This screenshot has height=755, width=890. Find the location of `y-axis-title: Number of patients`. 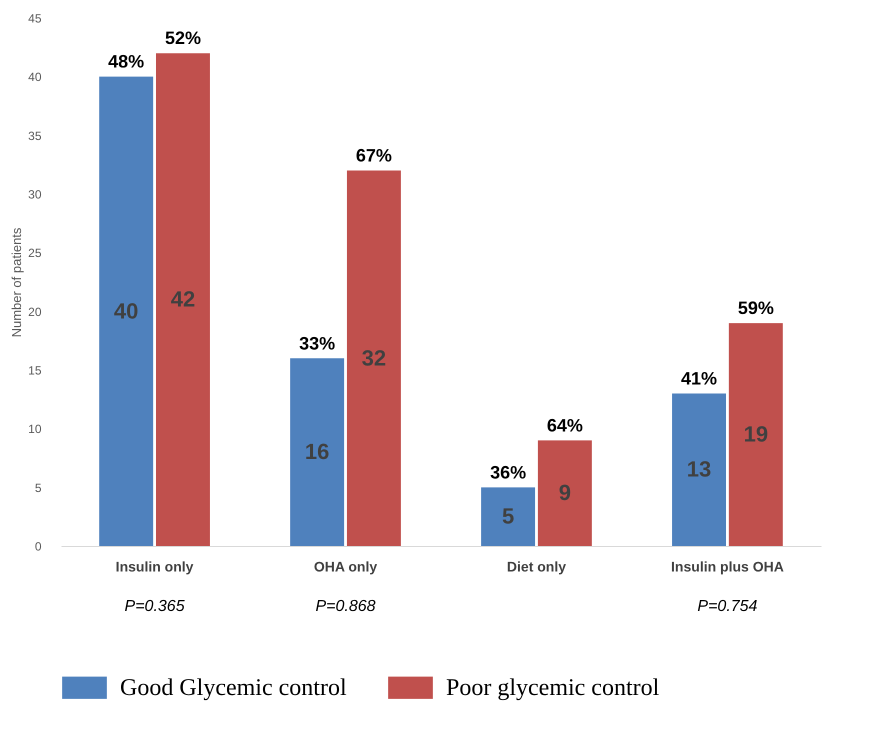

y-axis-title: Number of patients is located at coordinates (16, 282).